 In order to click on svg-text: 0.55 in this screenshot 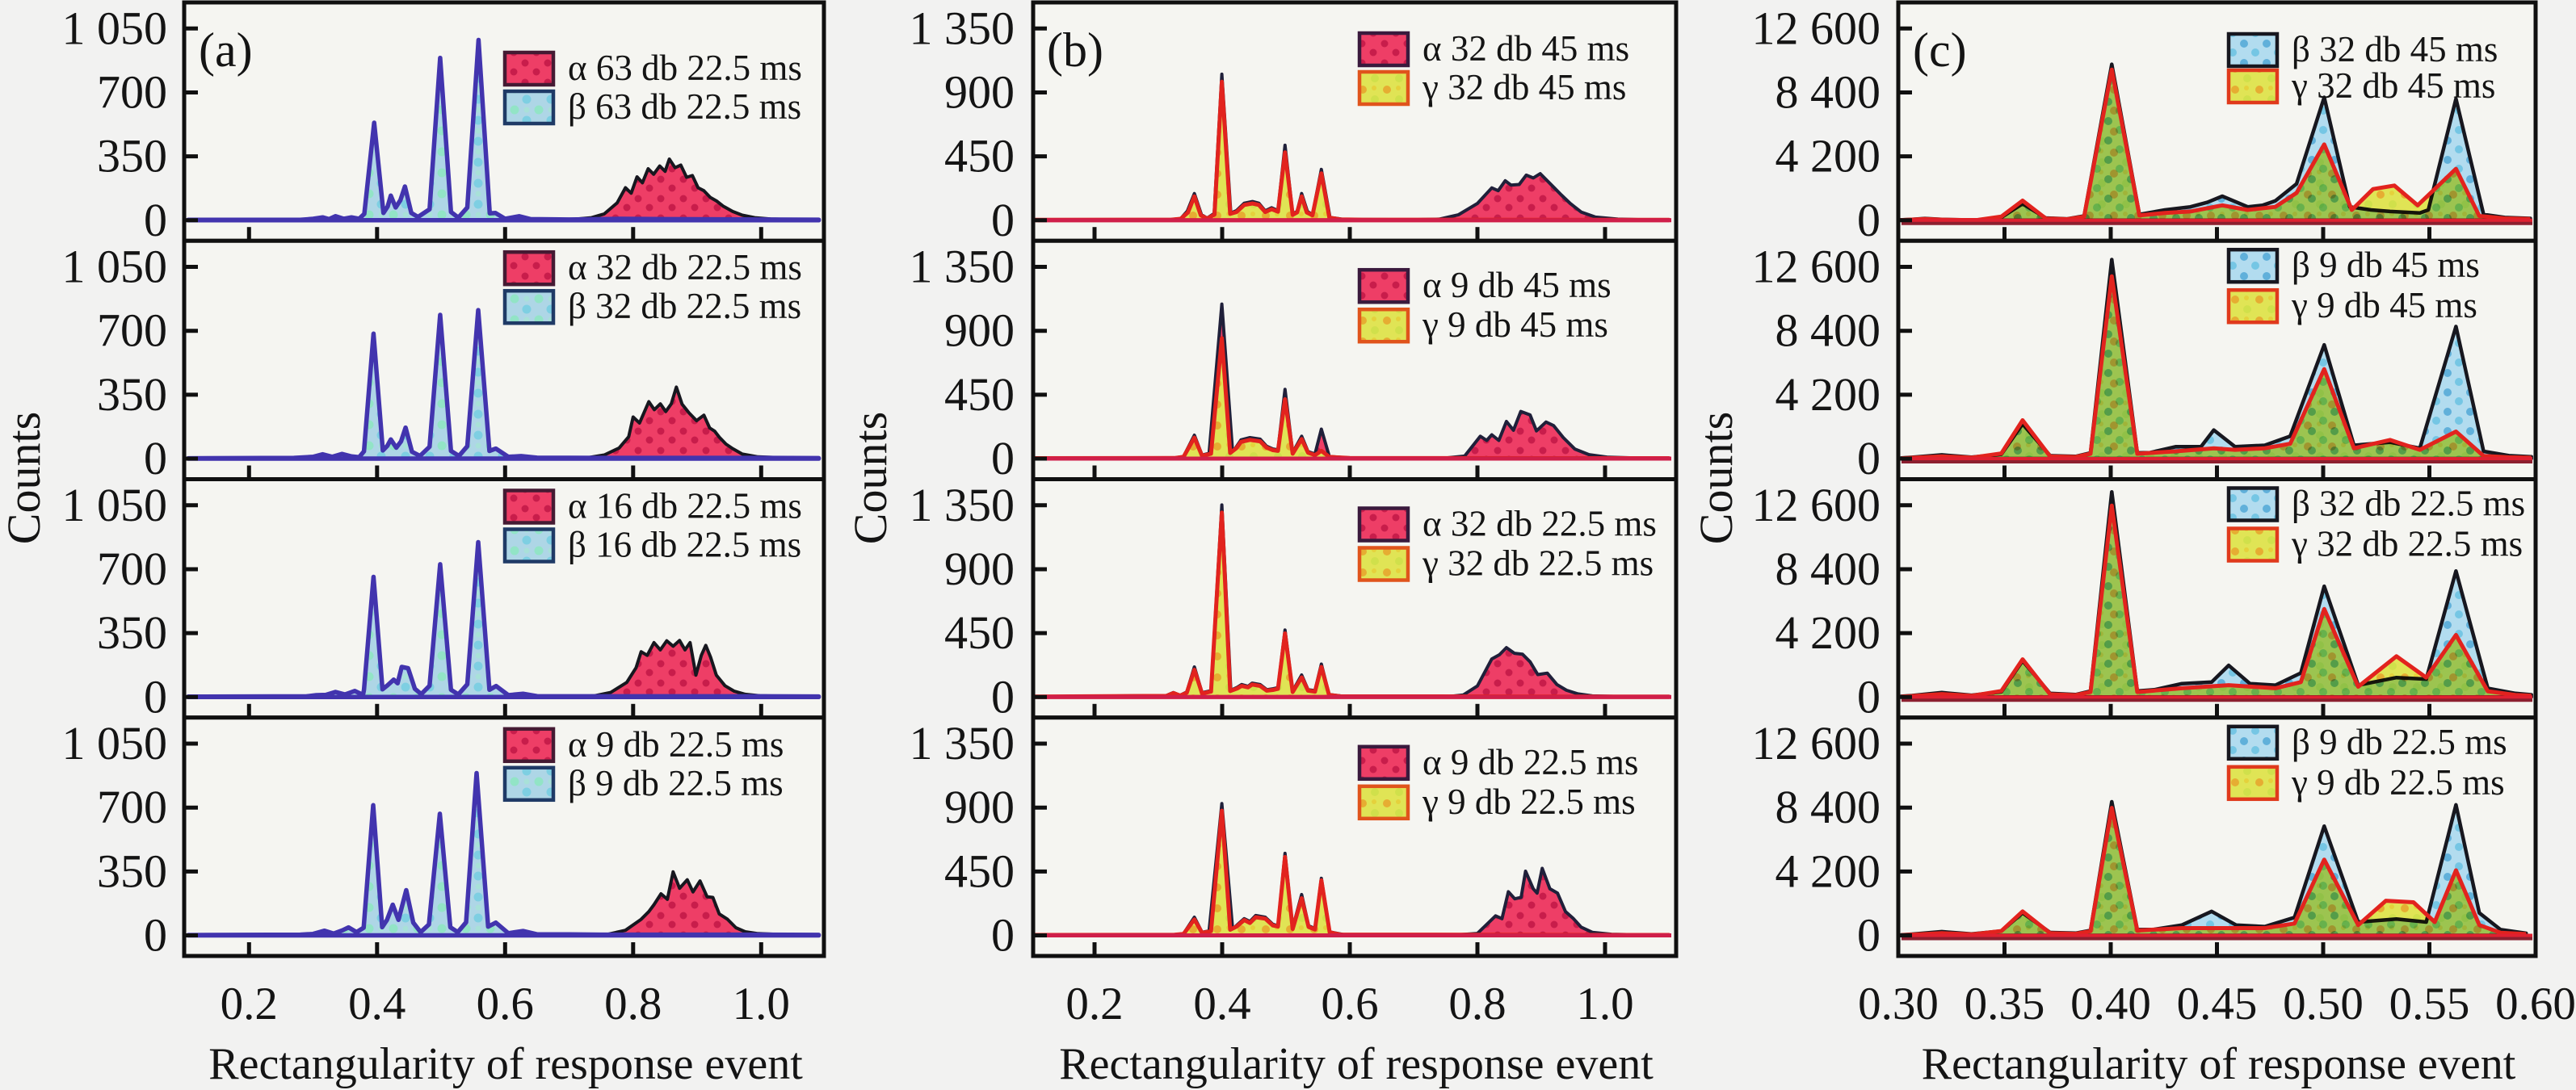, I will do `click(2430, 1004)`.